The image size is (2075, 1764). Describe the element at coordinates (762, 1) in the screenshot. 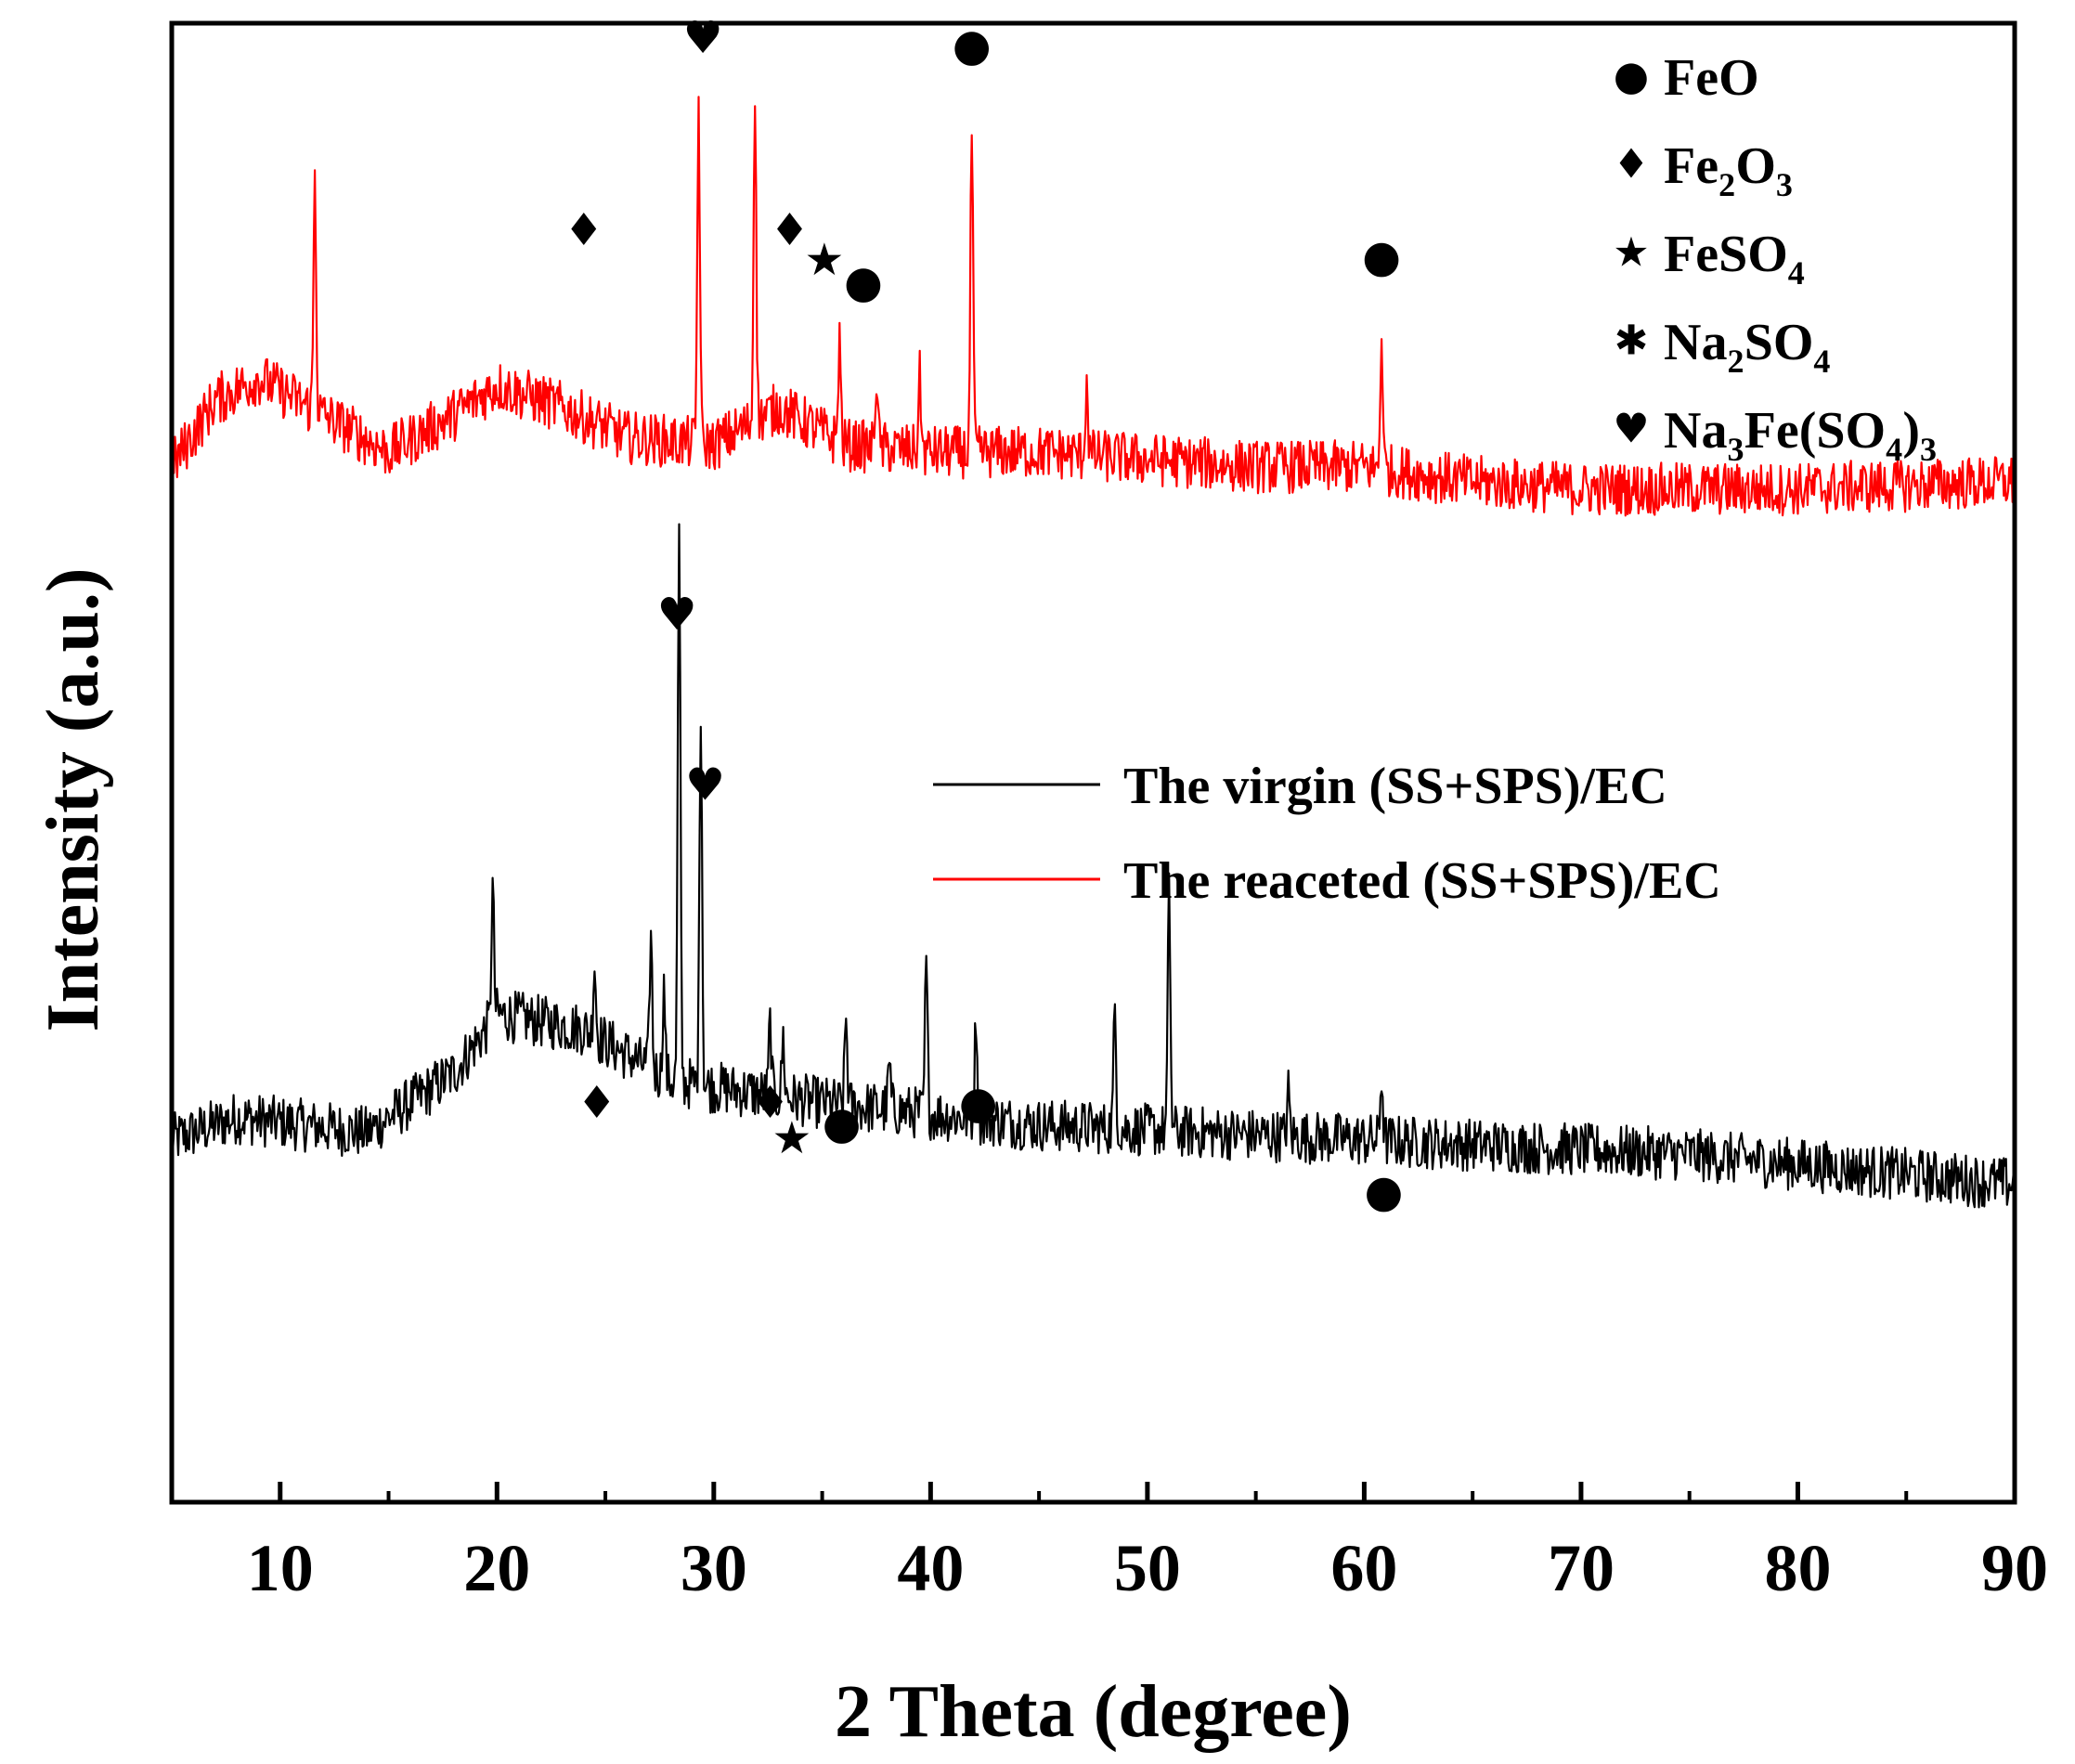

I see `peak-marker-na2so4: ✱` at that location.